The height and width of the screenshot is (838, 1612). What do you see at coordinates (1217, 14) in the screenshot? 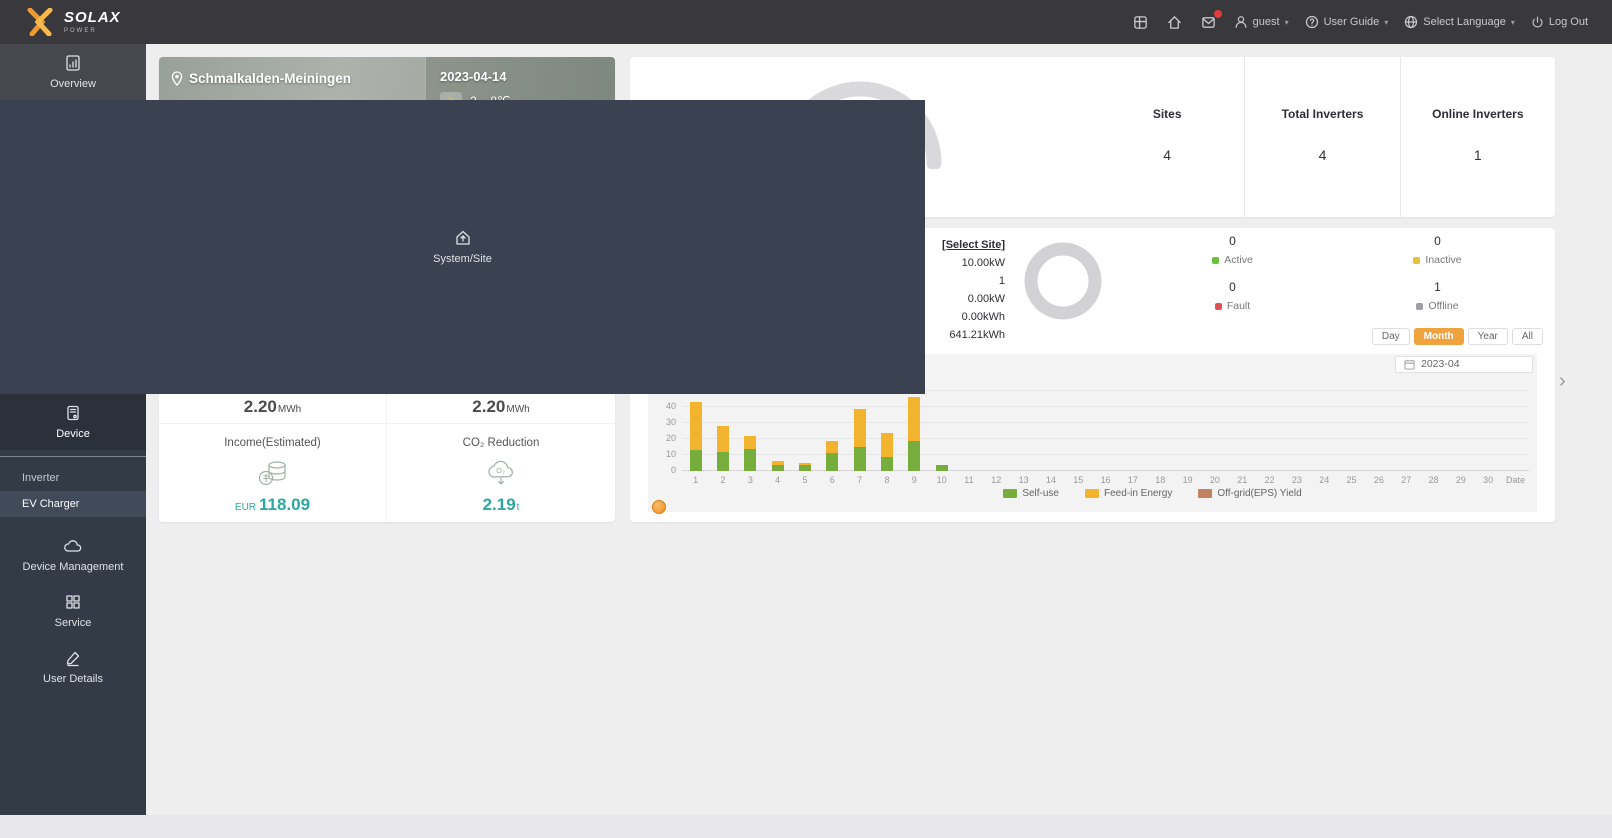
I see `notification-badge` at bounding box center [1217, 14].